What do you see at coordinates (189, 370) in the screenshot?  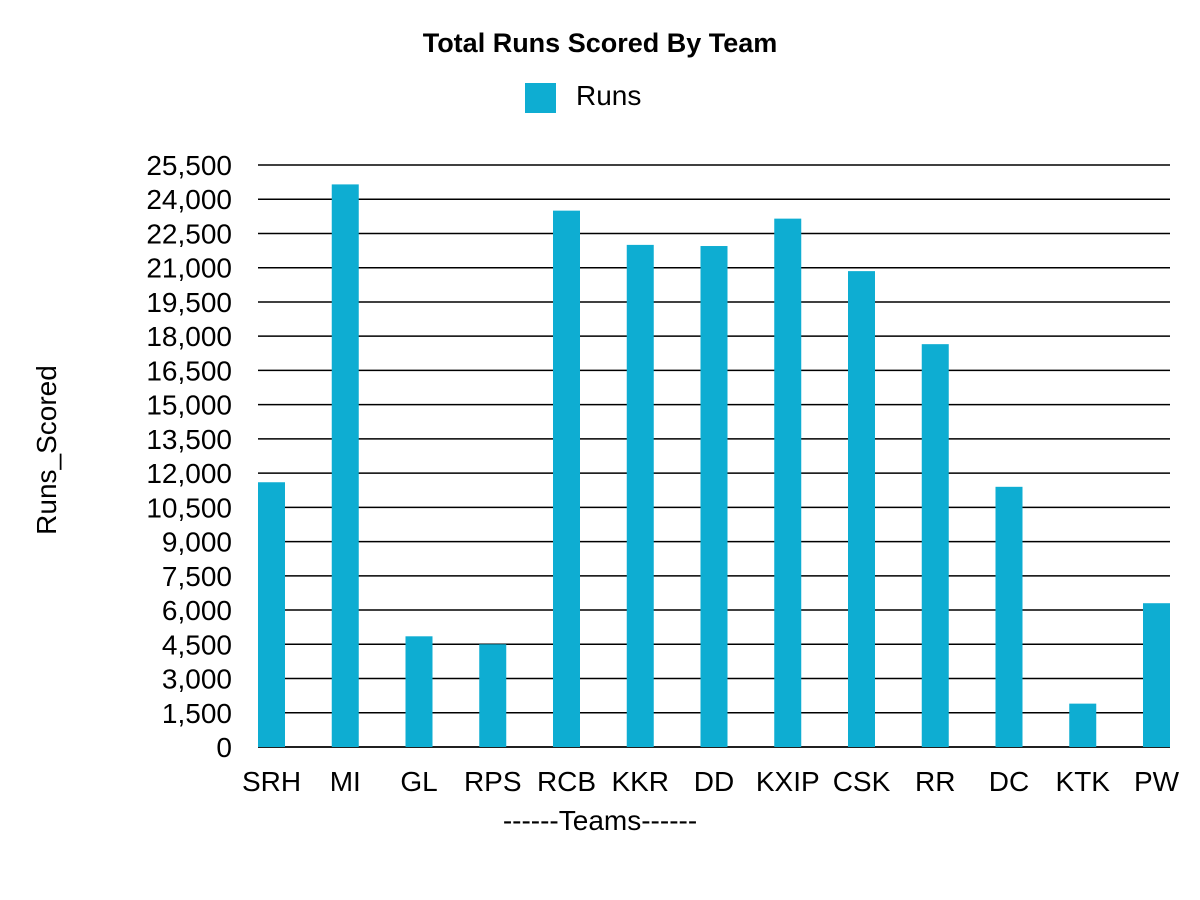 I see `y-tick-label: 16,500` at bounding box center [189, 370].